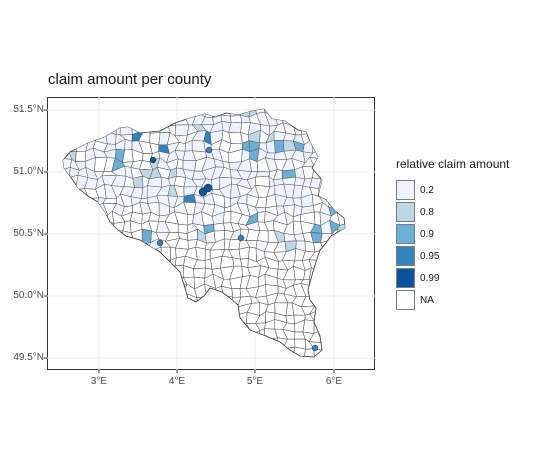  Describe the element at coordinates (255, 381) in the screenshot. I see `x-tick-label: 5°E` at that location.